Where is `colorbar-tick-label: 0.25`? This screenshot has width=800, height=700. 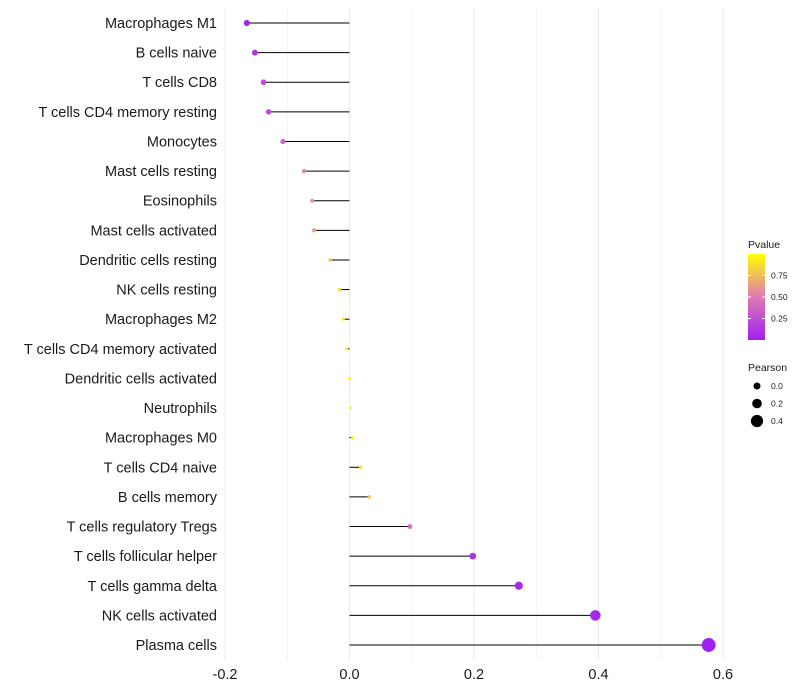 colorbar-tick-label: 0.25 is located at coordinates (779, 319).